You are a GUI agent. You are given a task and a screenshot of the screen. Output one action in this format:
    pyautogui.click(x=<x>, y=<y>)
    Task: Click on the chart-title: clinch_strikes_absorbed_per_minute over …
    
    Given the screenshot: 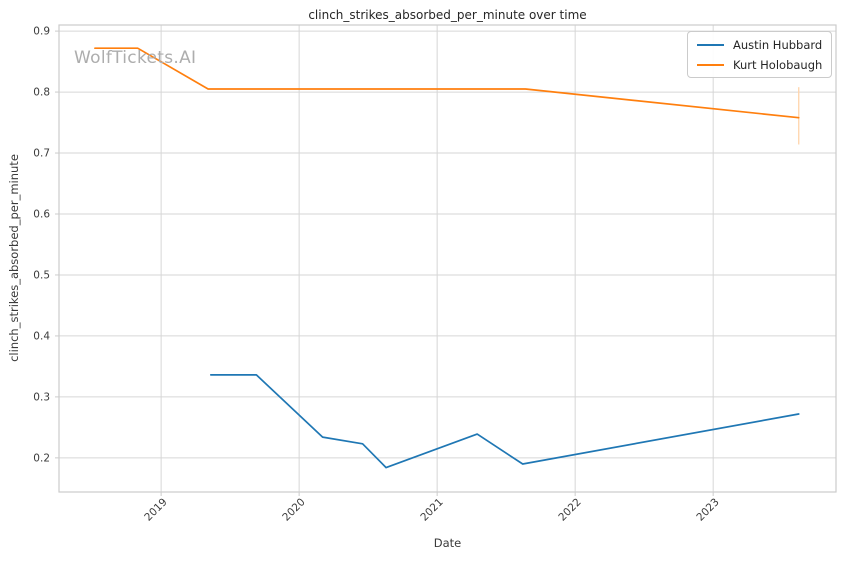 What is the action you would take?
    pyautogui.click(x=447, y=15)
    